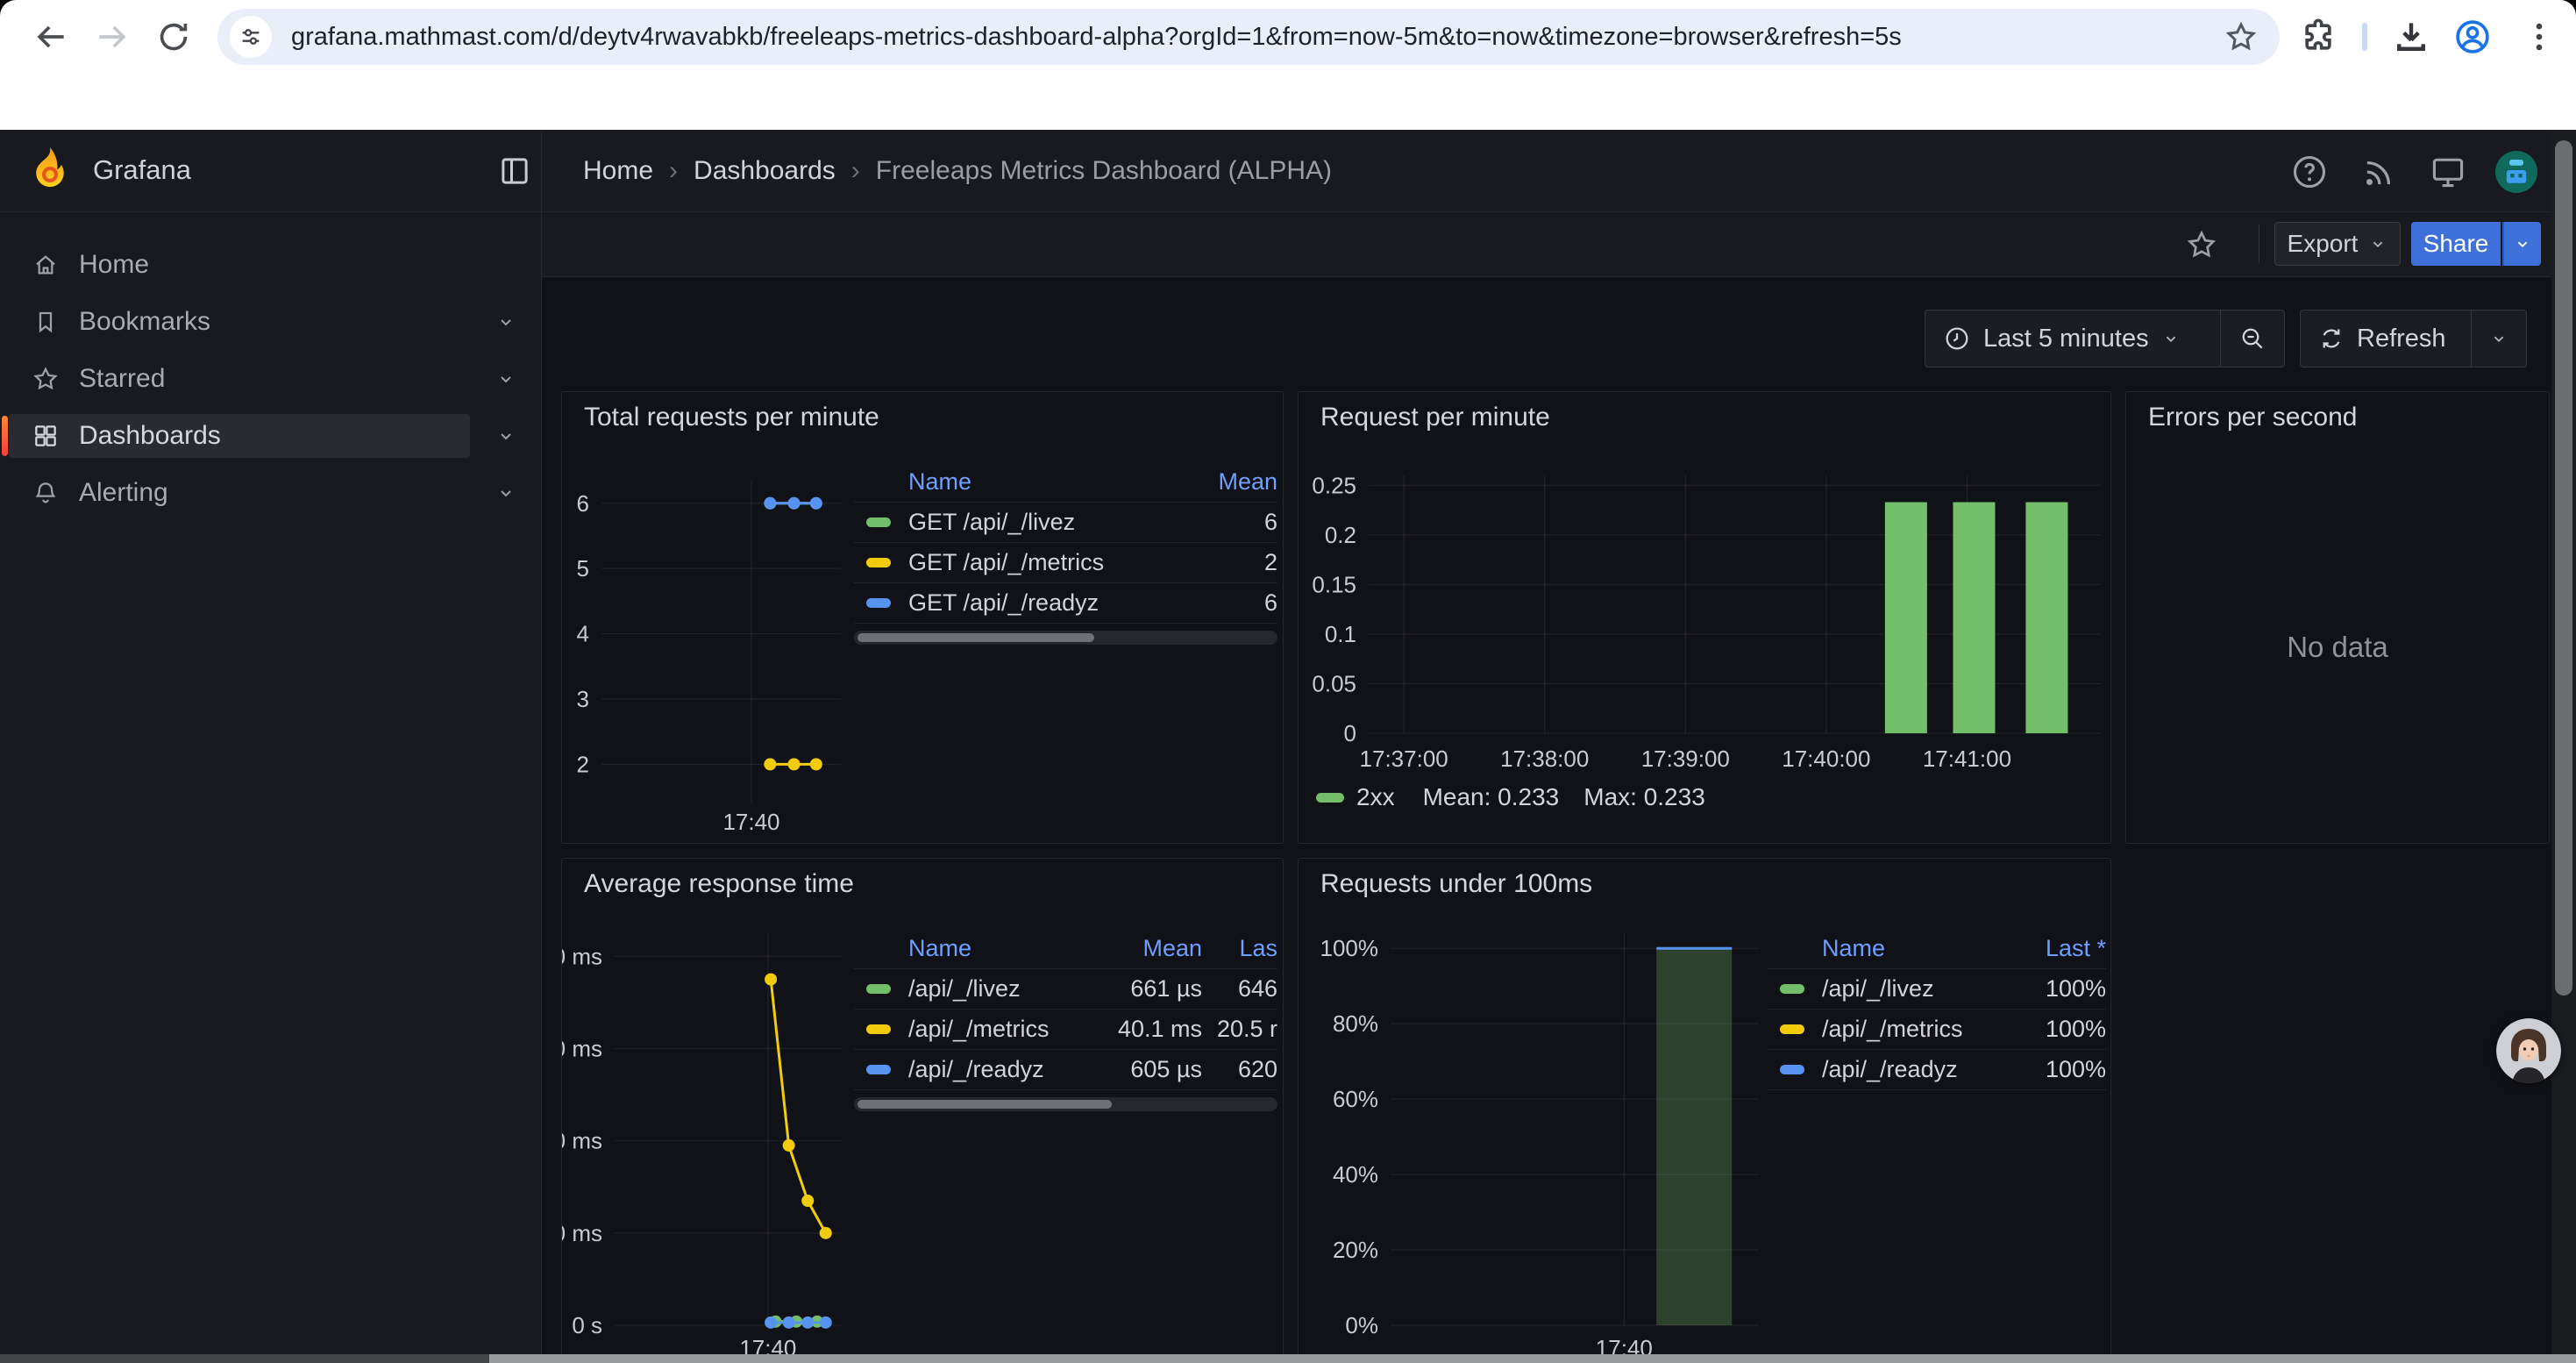 This screenshot has height=1363, width=2576. I want to click on refresh-label: Refresh, so click(2401, 338).